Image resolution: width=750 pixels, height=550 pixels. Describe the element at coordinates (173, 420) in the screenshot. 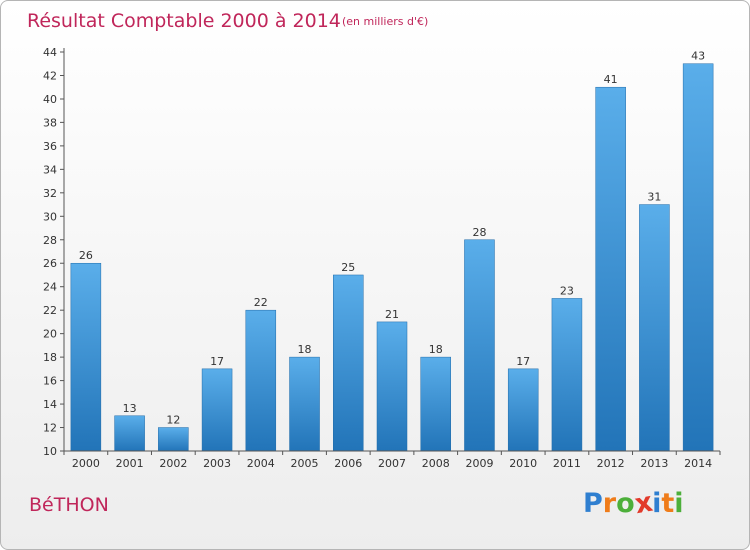

I see `bar-value-label: 12` at that location.